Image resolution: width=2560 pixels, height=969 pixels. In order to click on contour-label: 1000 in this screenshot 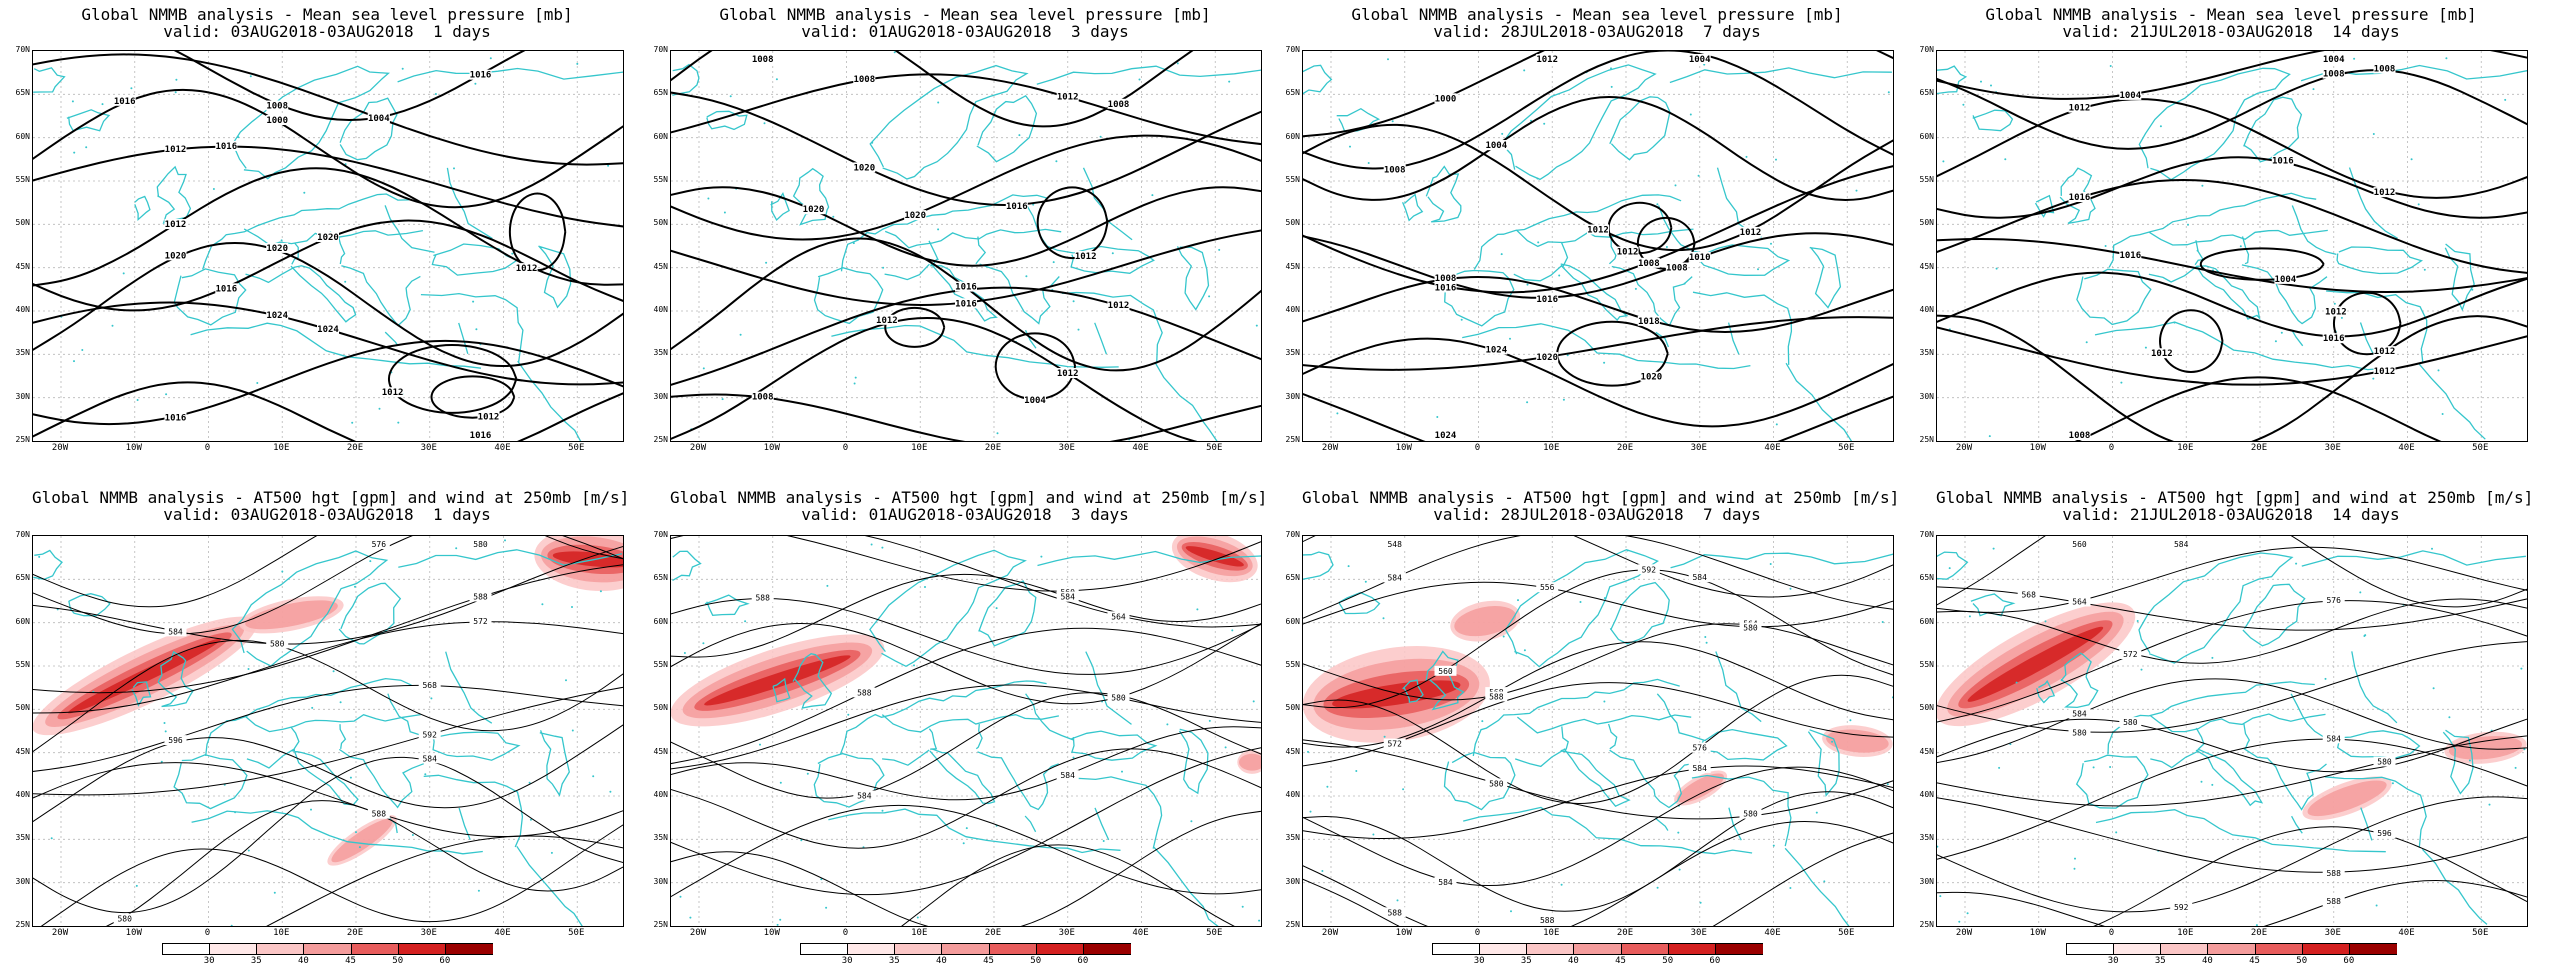, I will do `click(277, 121)`.